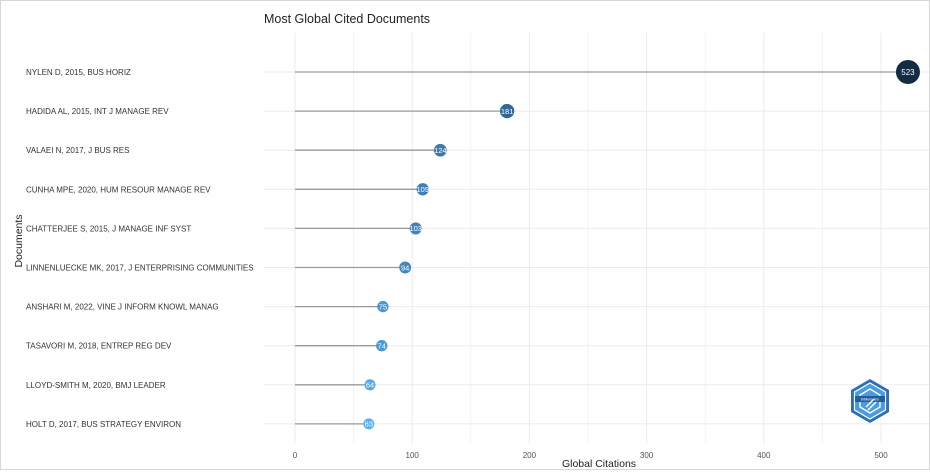 The height and width of the screenshot is (474, 930). I want to click on document-label: LLOYD-SMITH M, 2020, BMJ LEADER, so click(96, 385).